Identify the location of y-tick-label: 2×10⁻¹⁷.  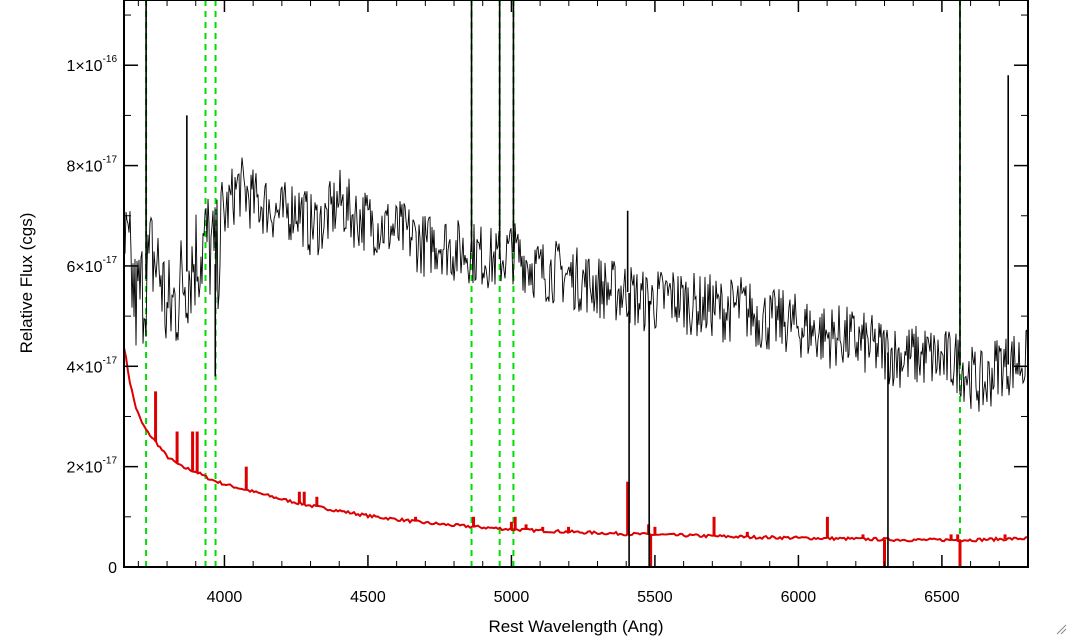
(92, 466).